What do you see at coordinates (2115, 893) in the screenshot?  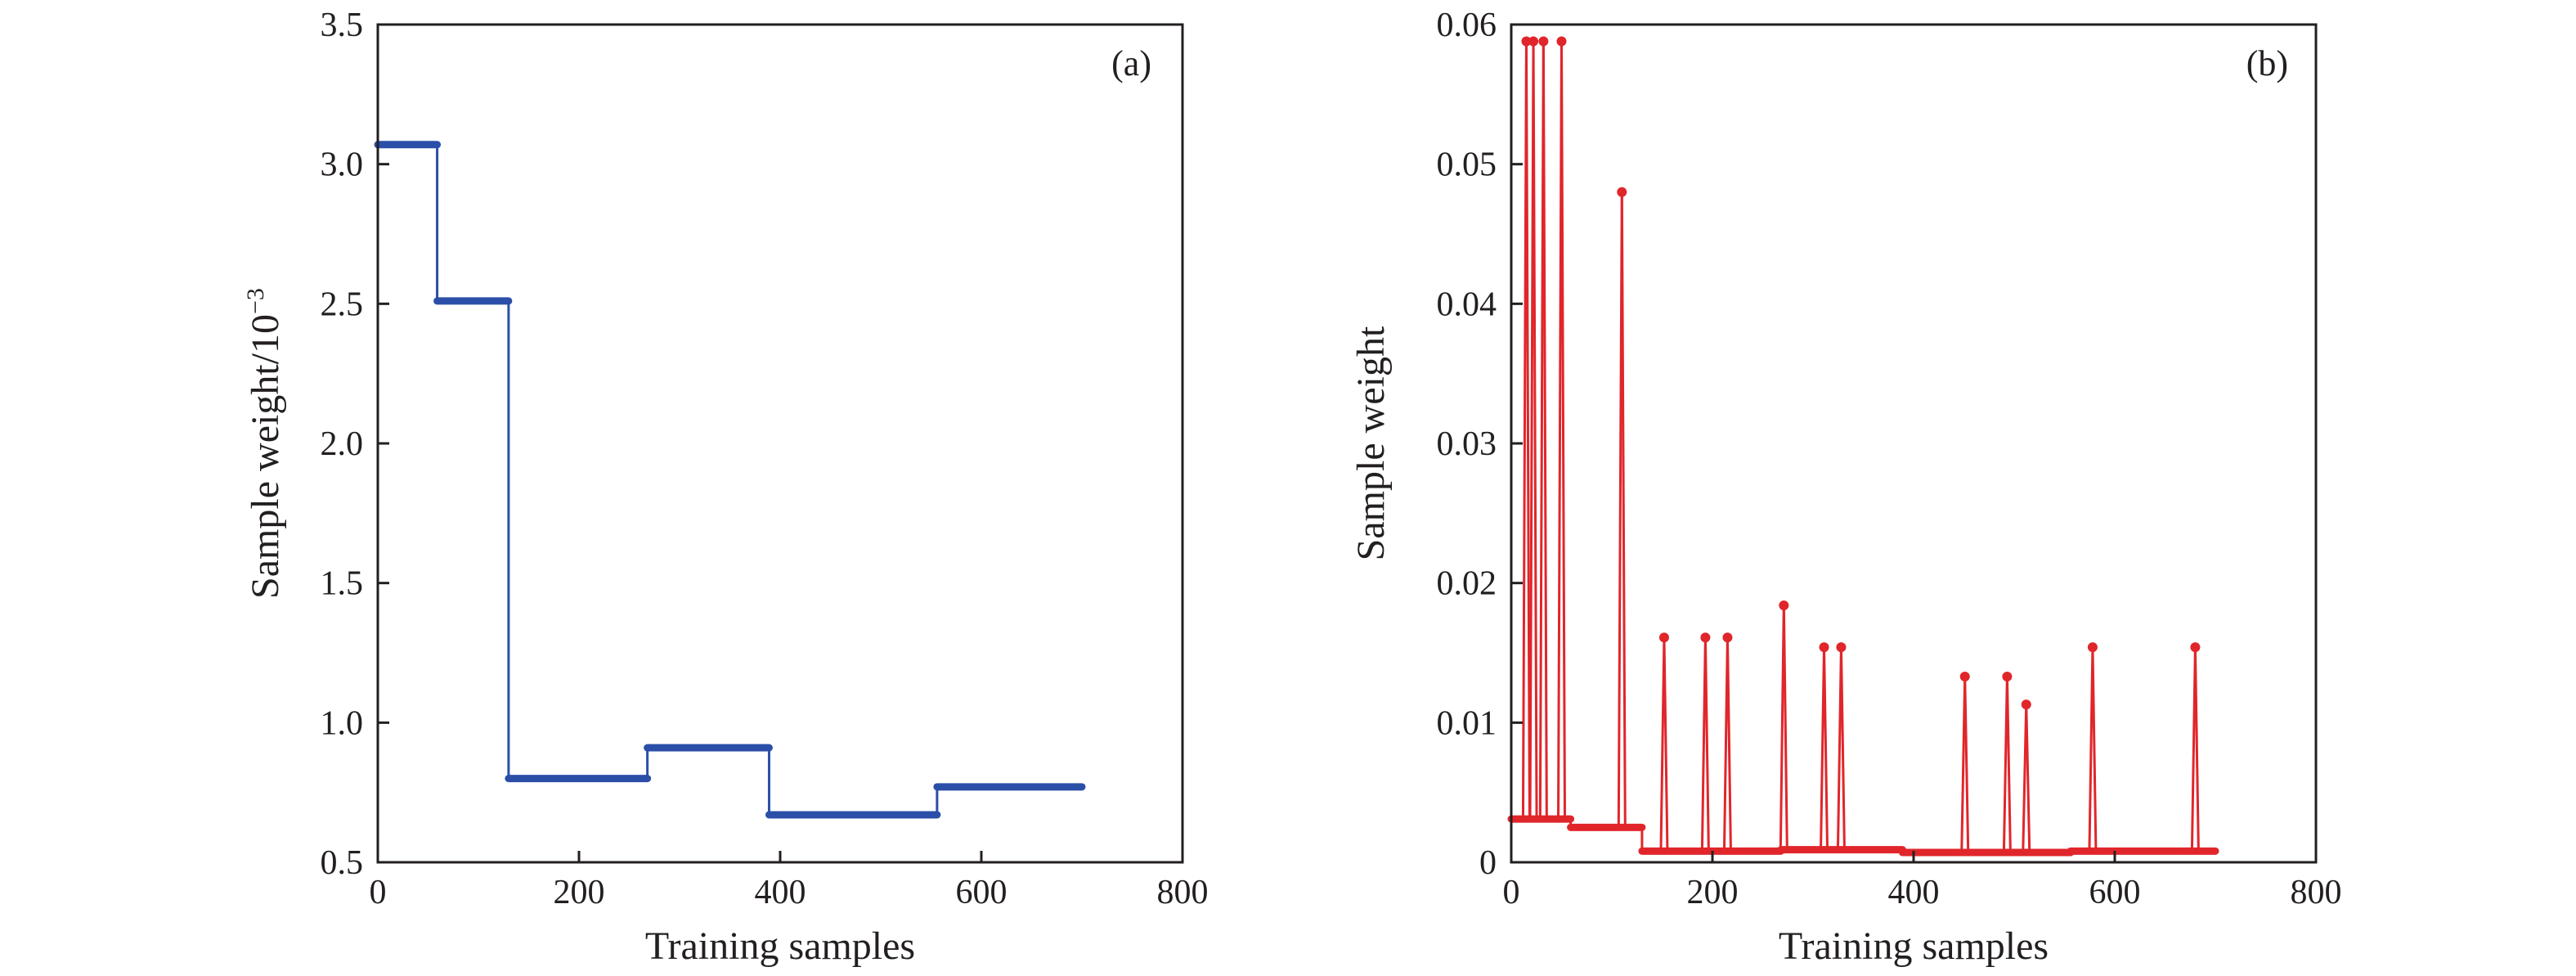 I see `chart-b-x-tick-label: 600` at bounding box center [2115, 893].